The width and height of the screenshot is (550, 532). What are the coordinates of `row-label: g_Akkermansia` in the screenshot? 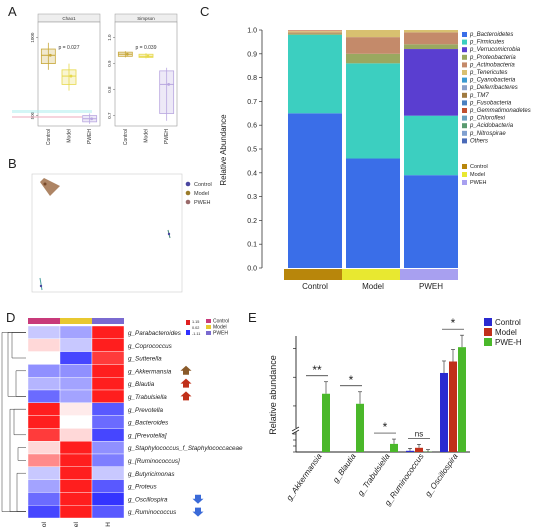 It's located at (150, 371).